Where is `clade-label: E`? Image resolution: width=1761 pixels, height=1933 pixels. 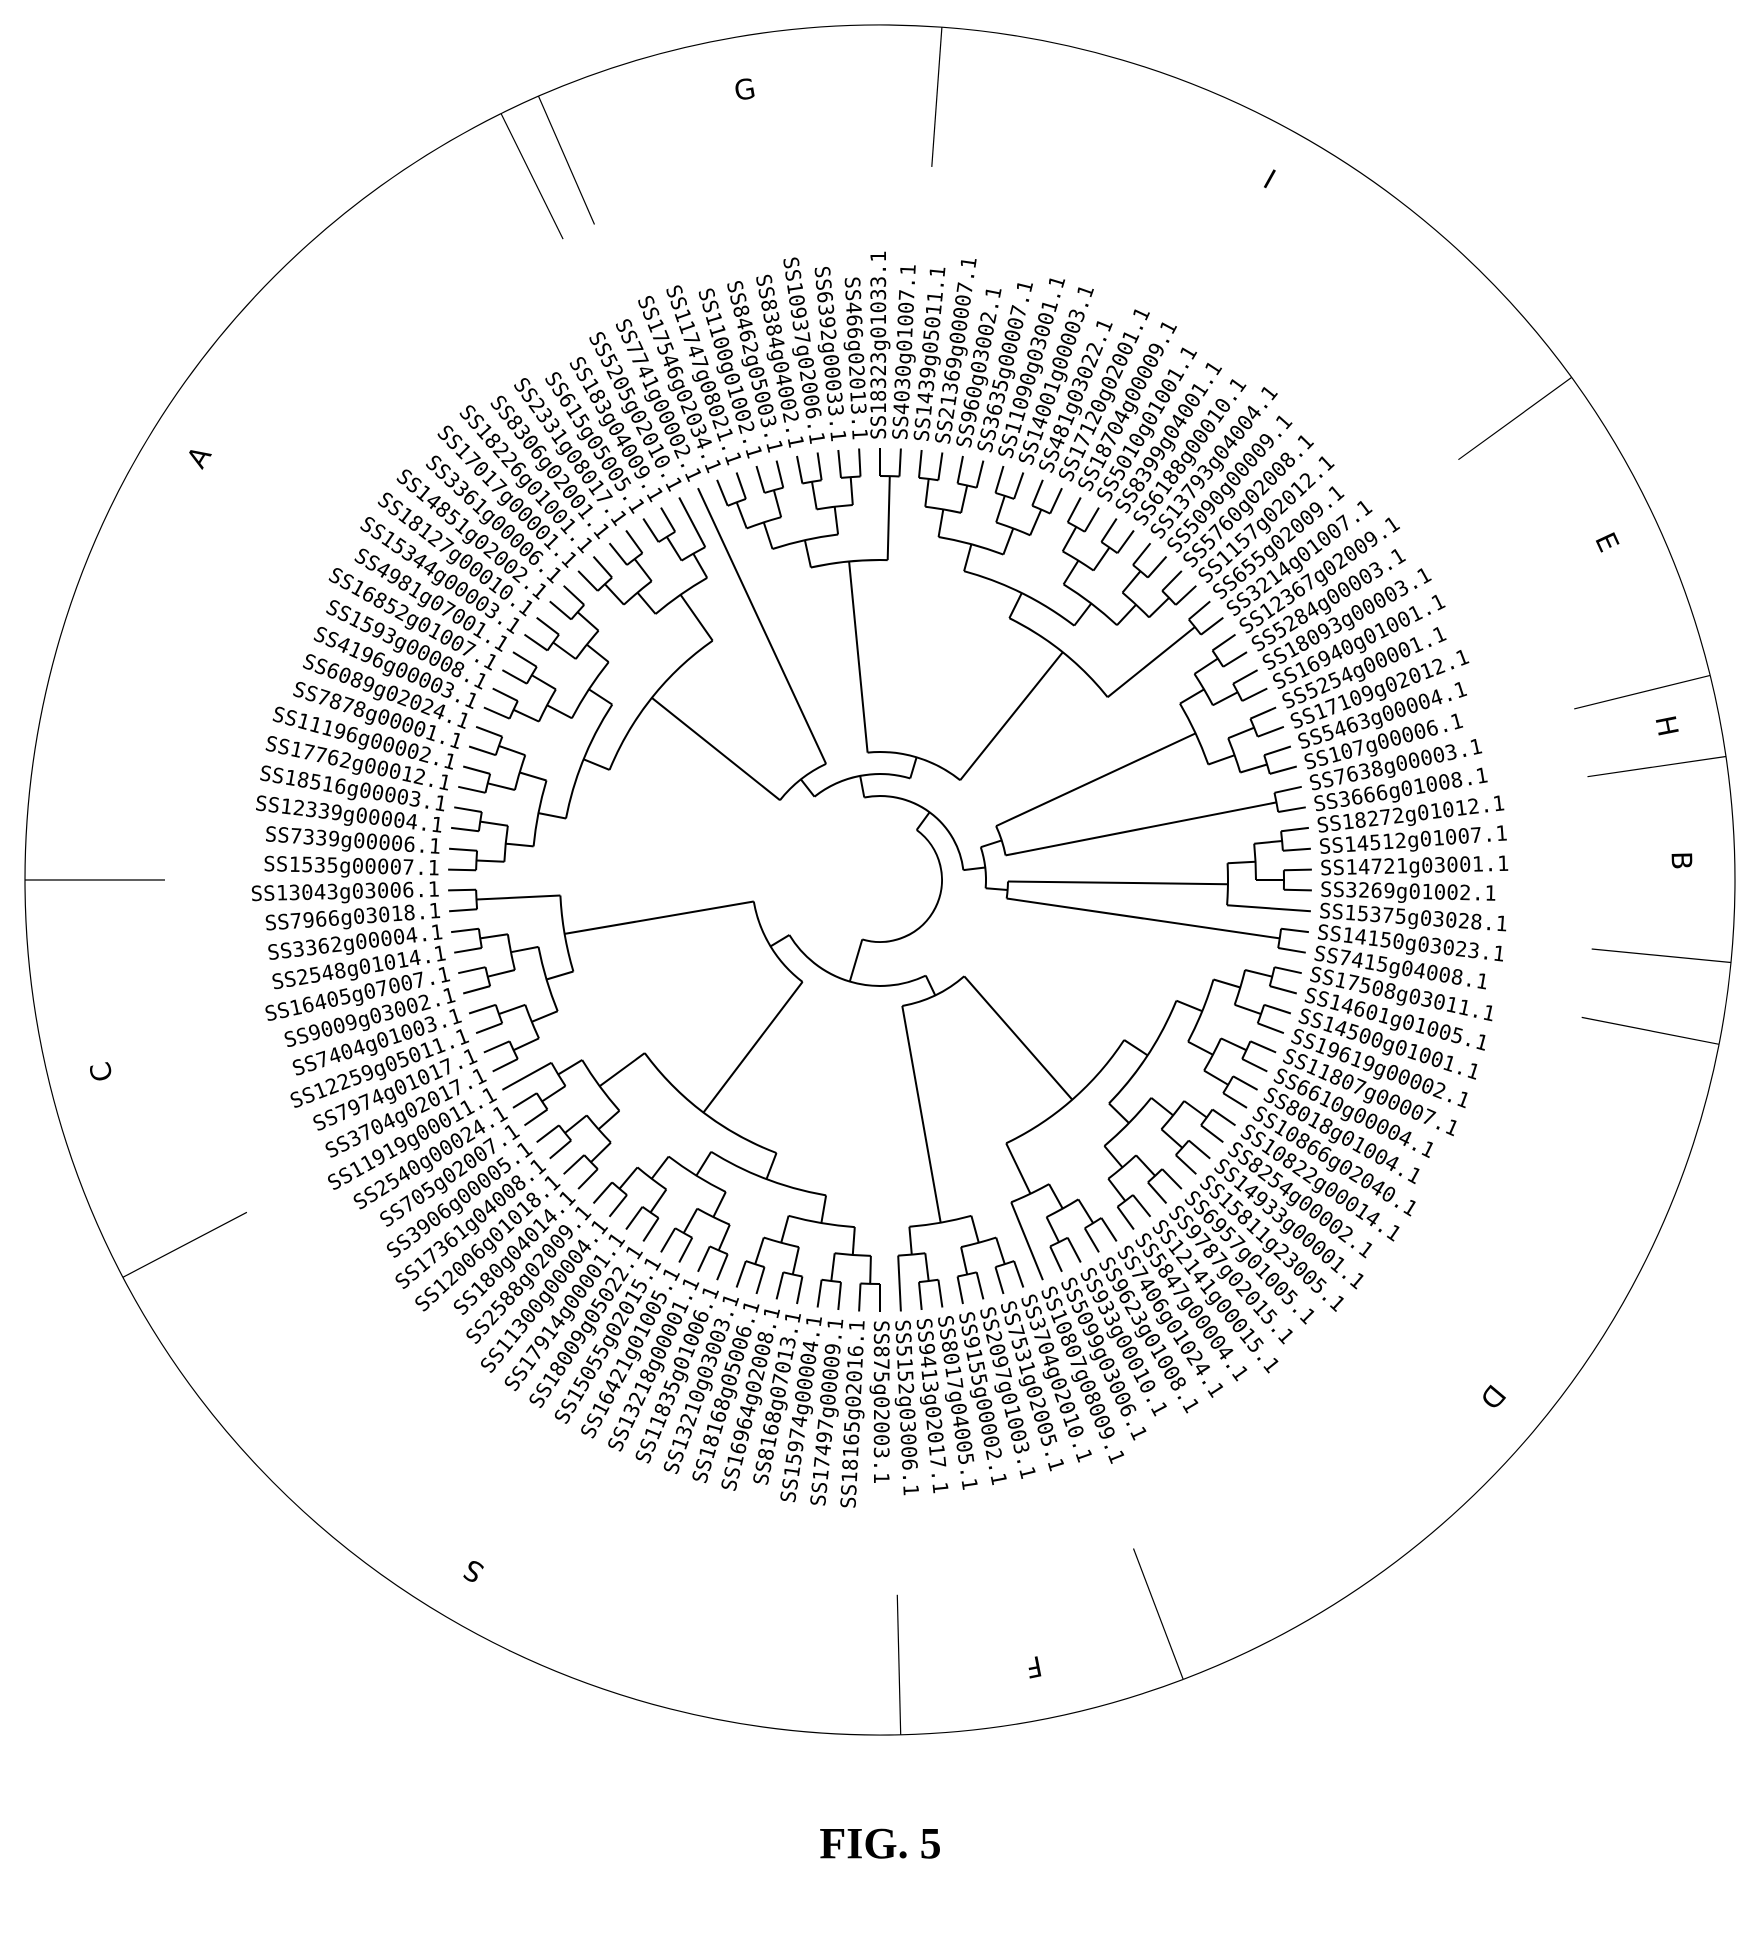
clade-label: E is located at coordinates (1606, 542).